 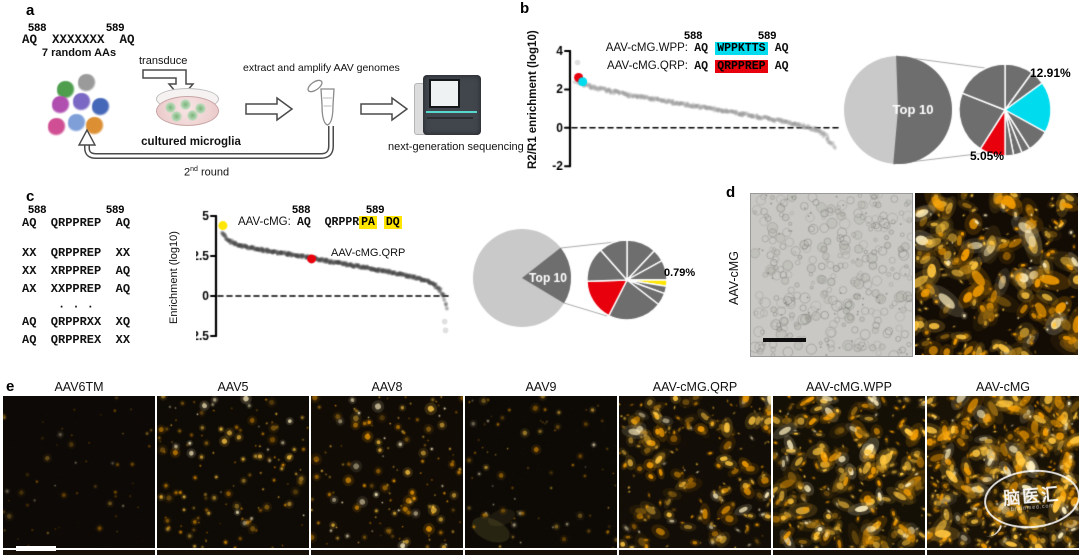 I want to click on panel-c-rank-plot, so click(x=329, y=274).